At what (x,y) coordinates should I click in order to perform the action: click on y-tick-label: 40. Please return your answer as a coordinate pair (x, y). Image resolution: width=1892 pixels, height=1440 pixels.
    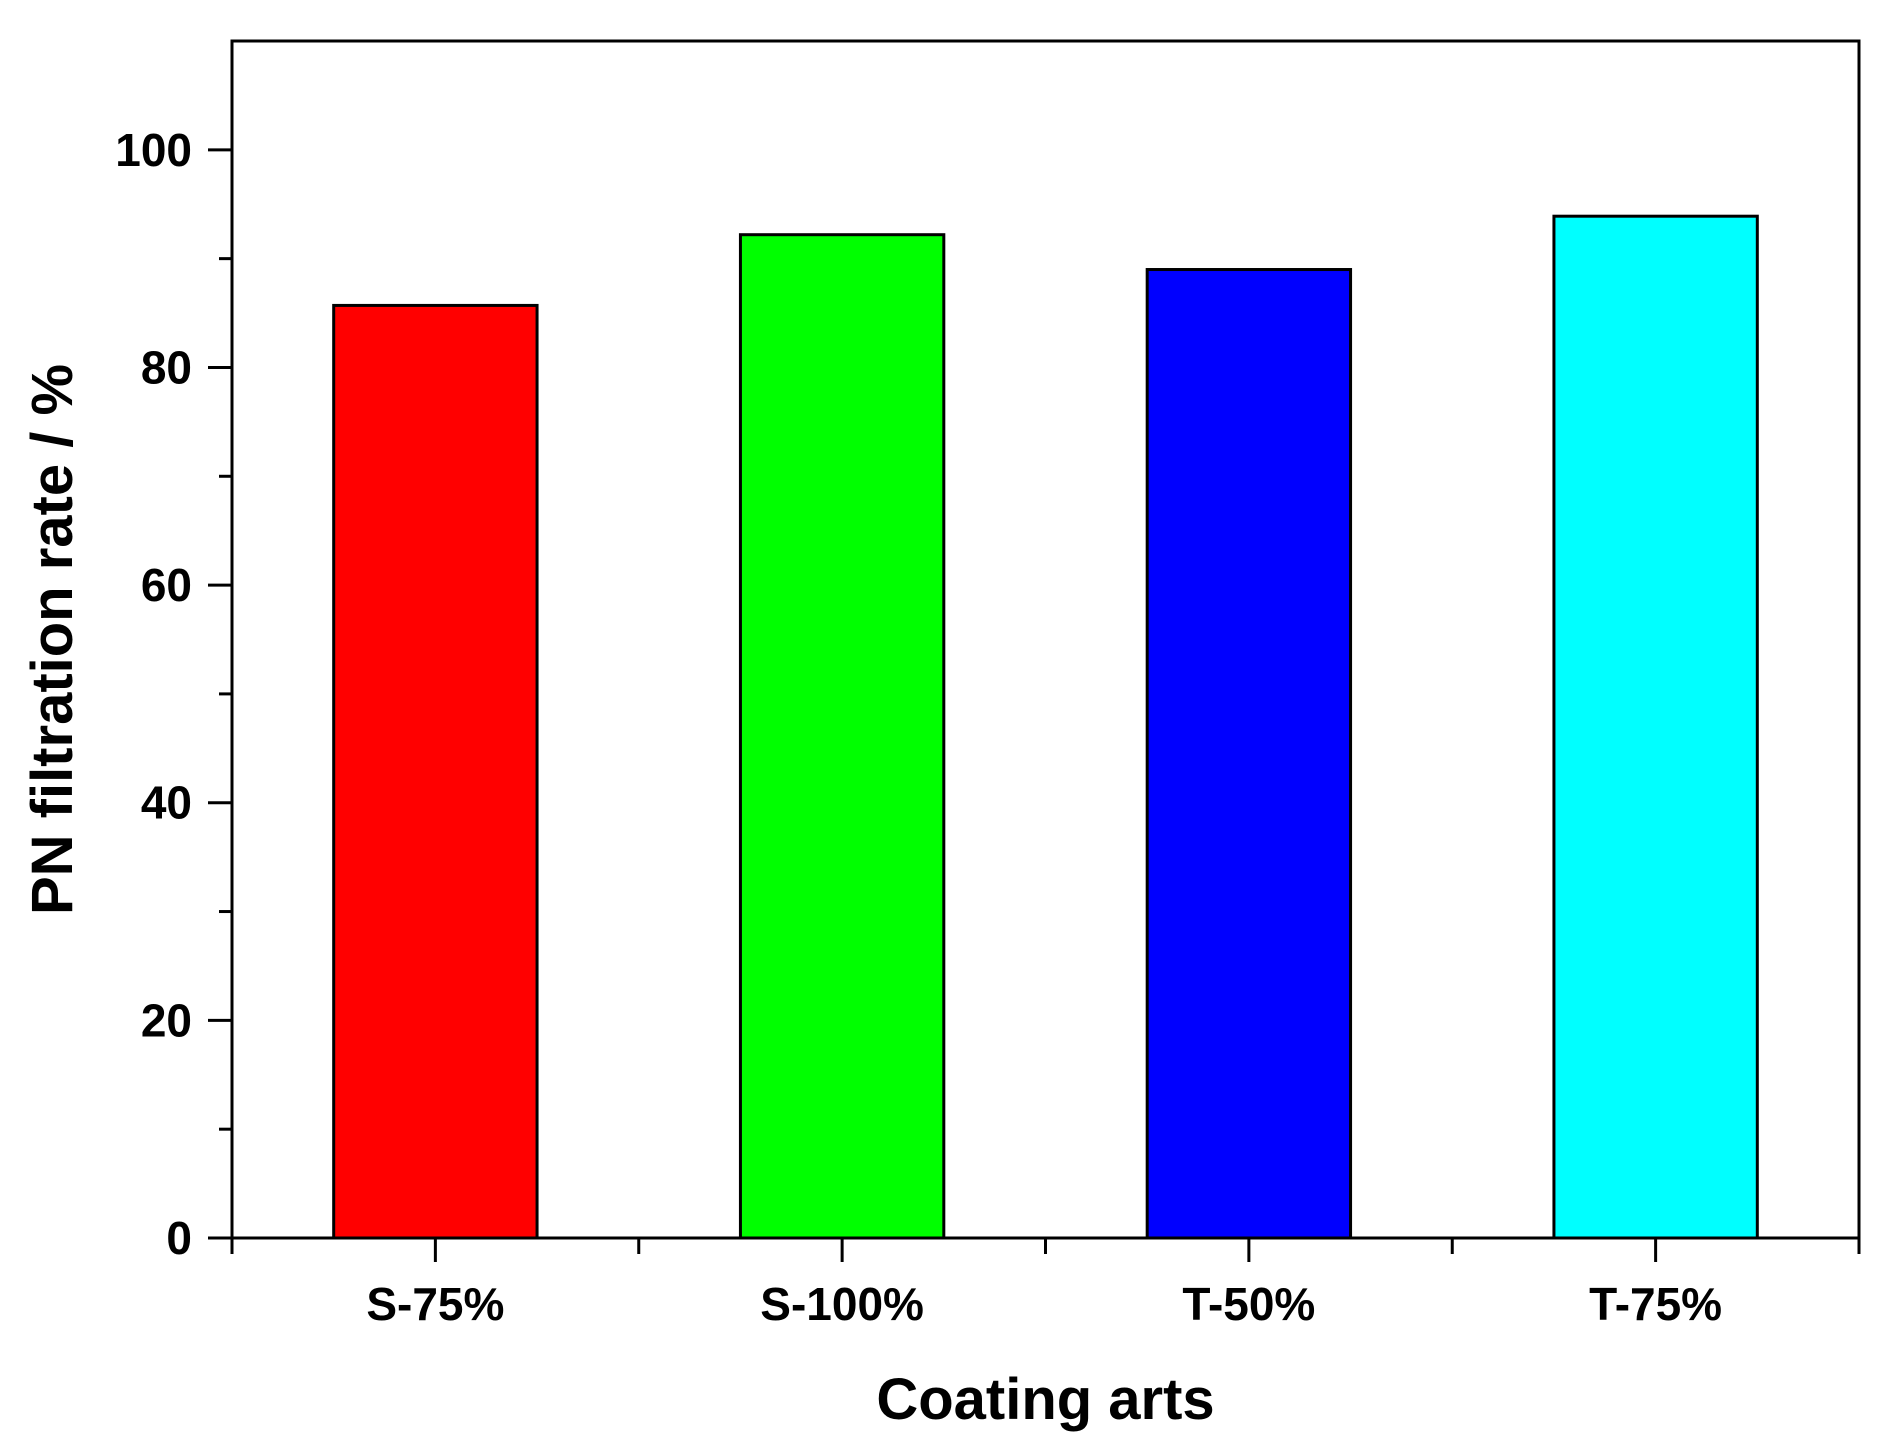
    Looking at the image, I should click on (166, 803).